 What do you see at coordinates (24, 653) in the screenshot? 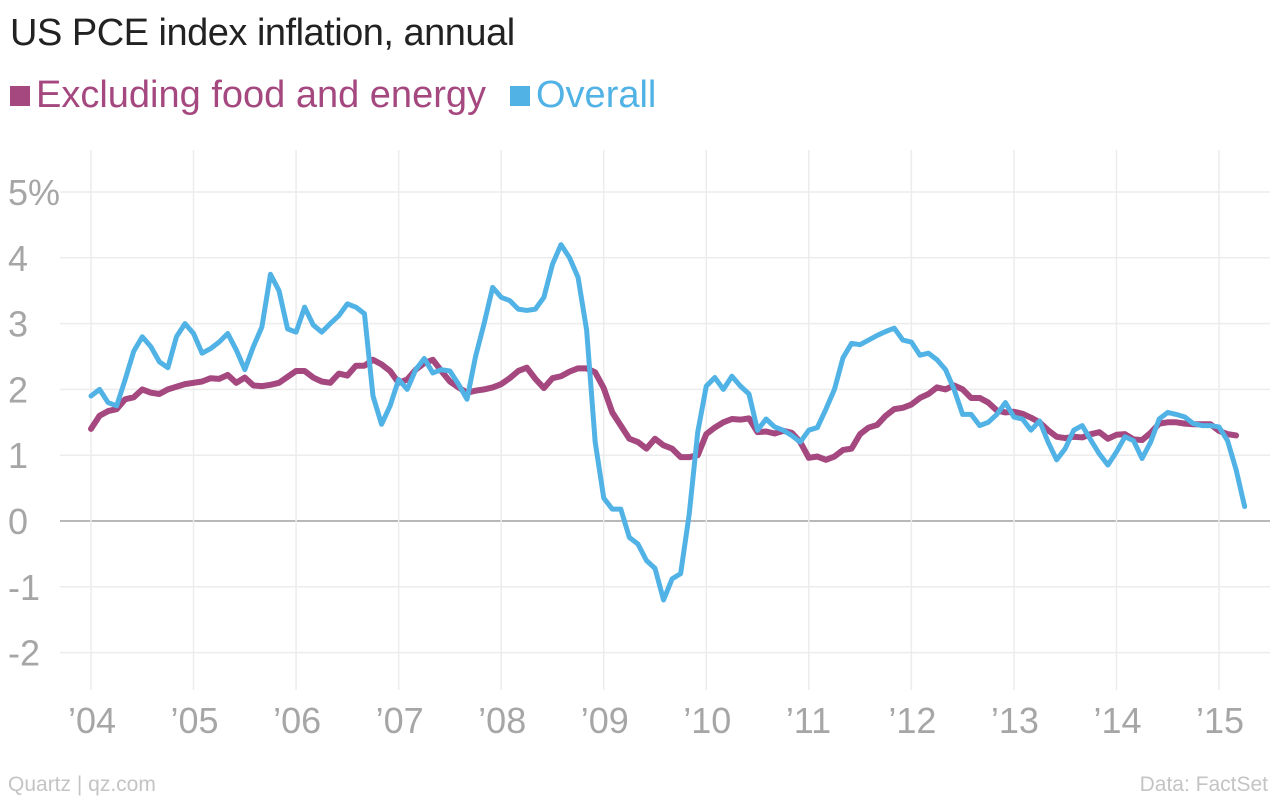
I see `y-tick-label: -2` at bounding box center [24, 653].